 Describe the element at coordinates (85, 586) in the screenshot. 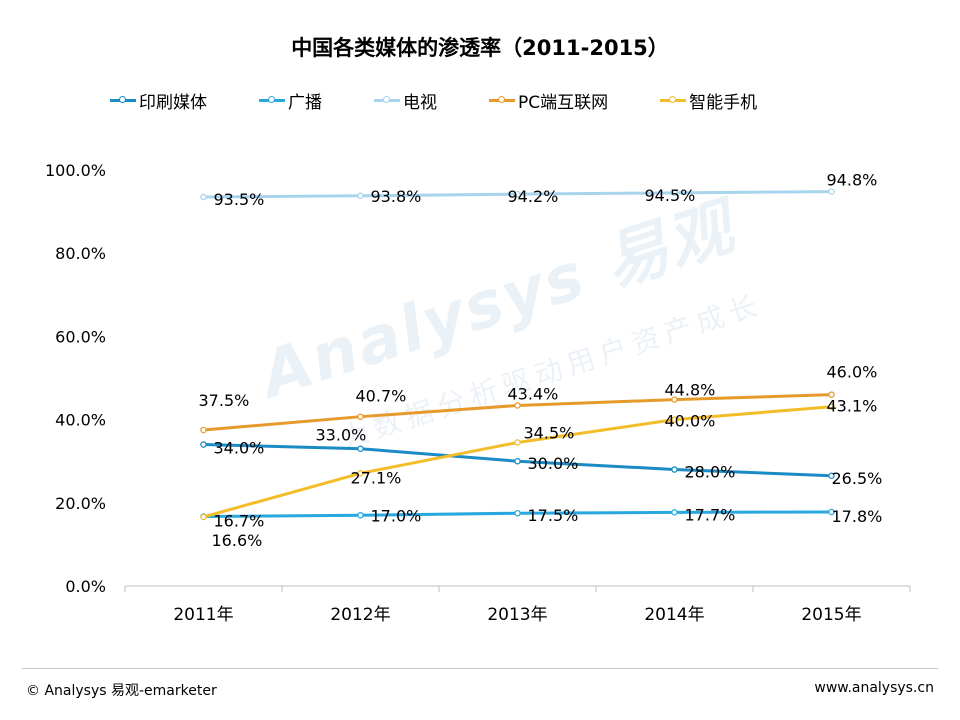

I see `y-tick-label: 0.0%` at that location.